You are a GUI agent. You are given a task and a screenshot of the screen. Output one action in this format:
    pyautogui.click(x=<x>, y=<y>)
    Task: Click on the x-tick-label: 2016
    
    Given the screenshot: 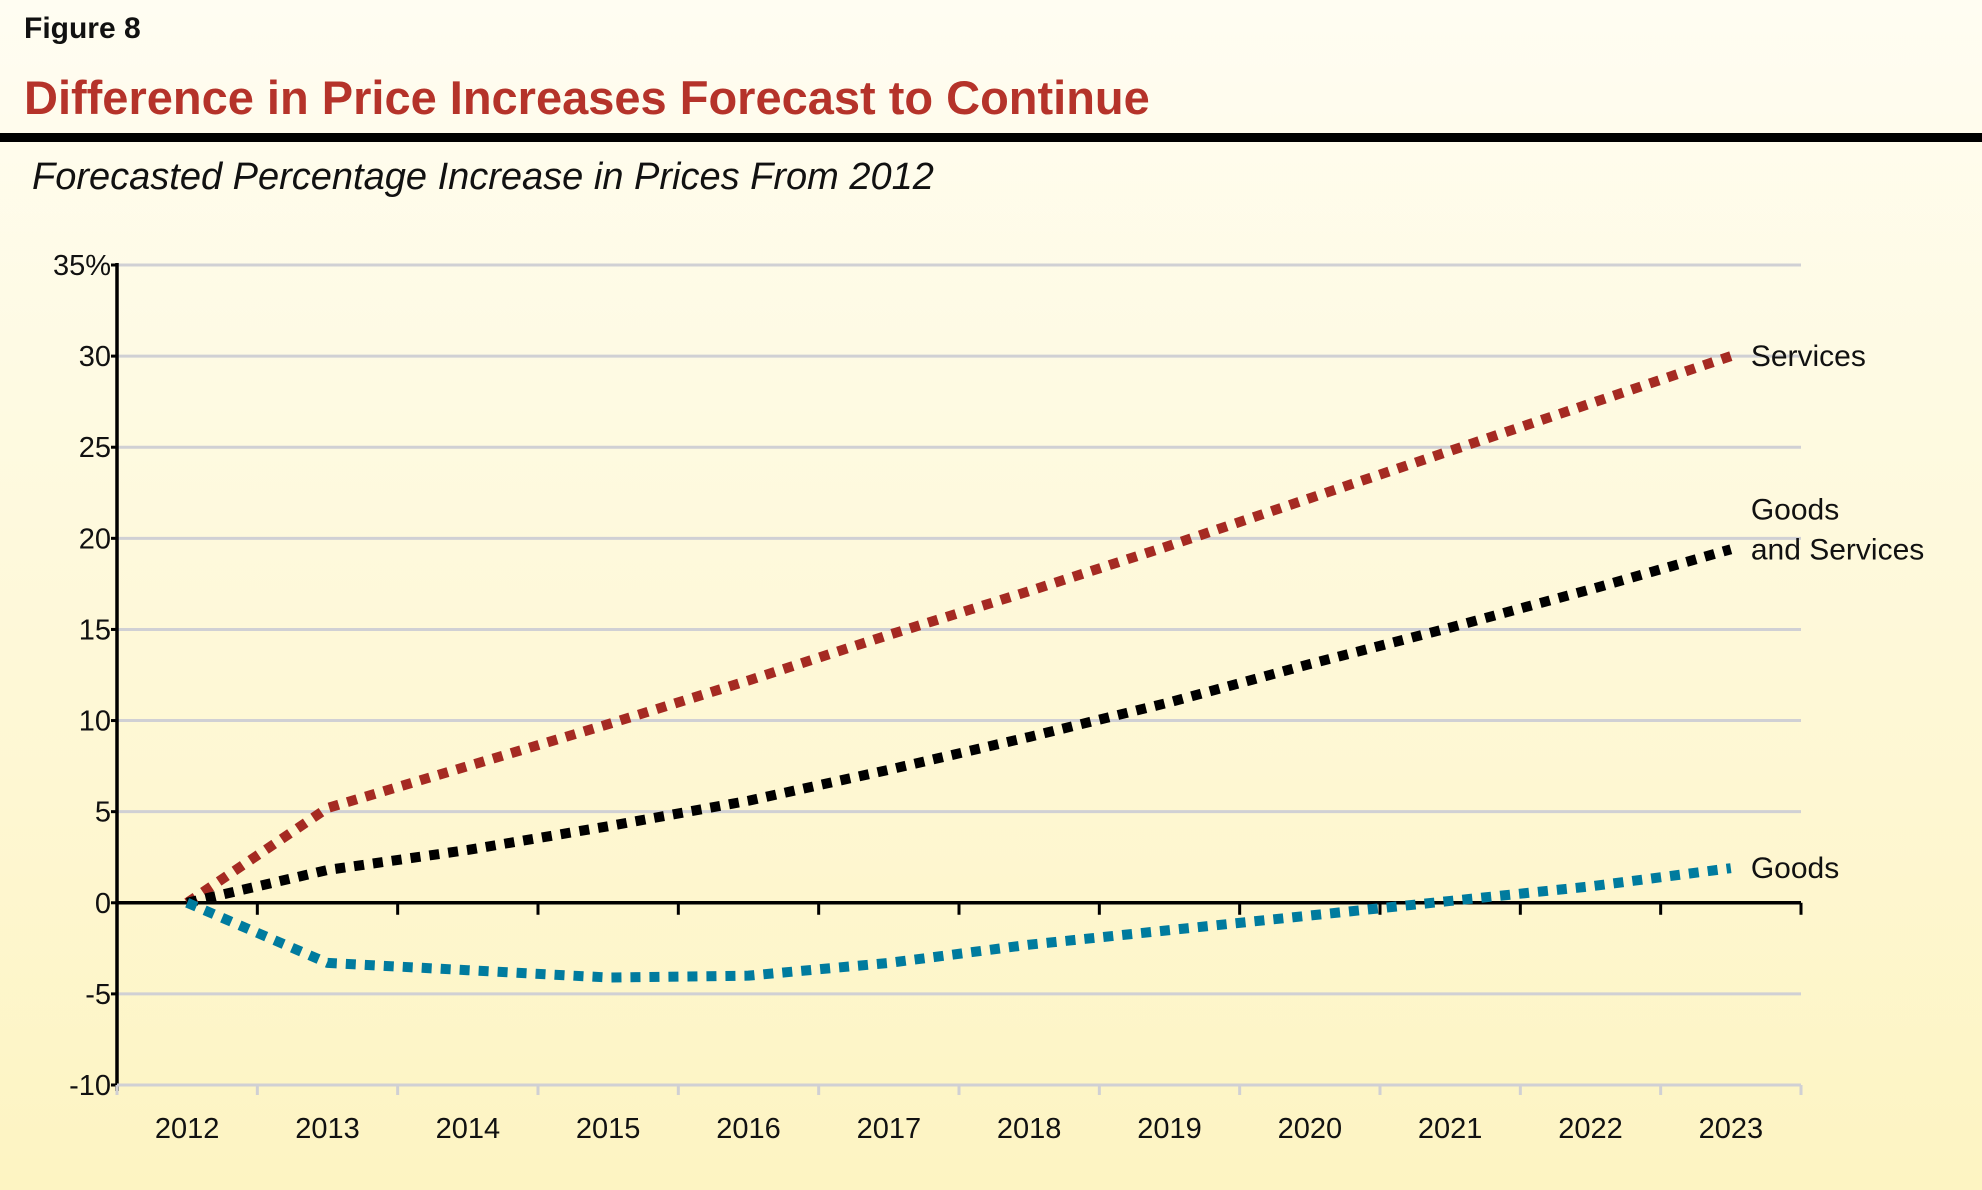 What is the action you would take?
    pyautogui.click(x=748, y=1129)
    